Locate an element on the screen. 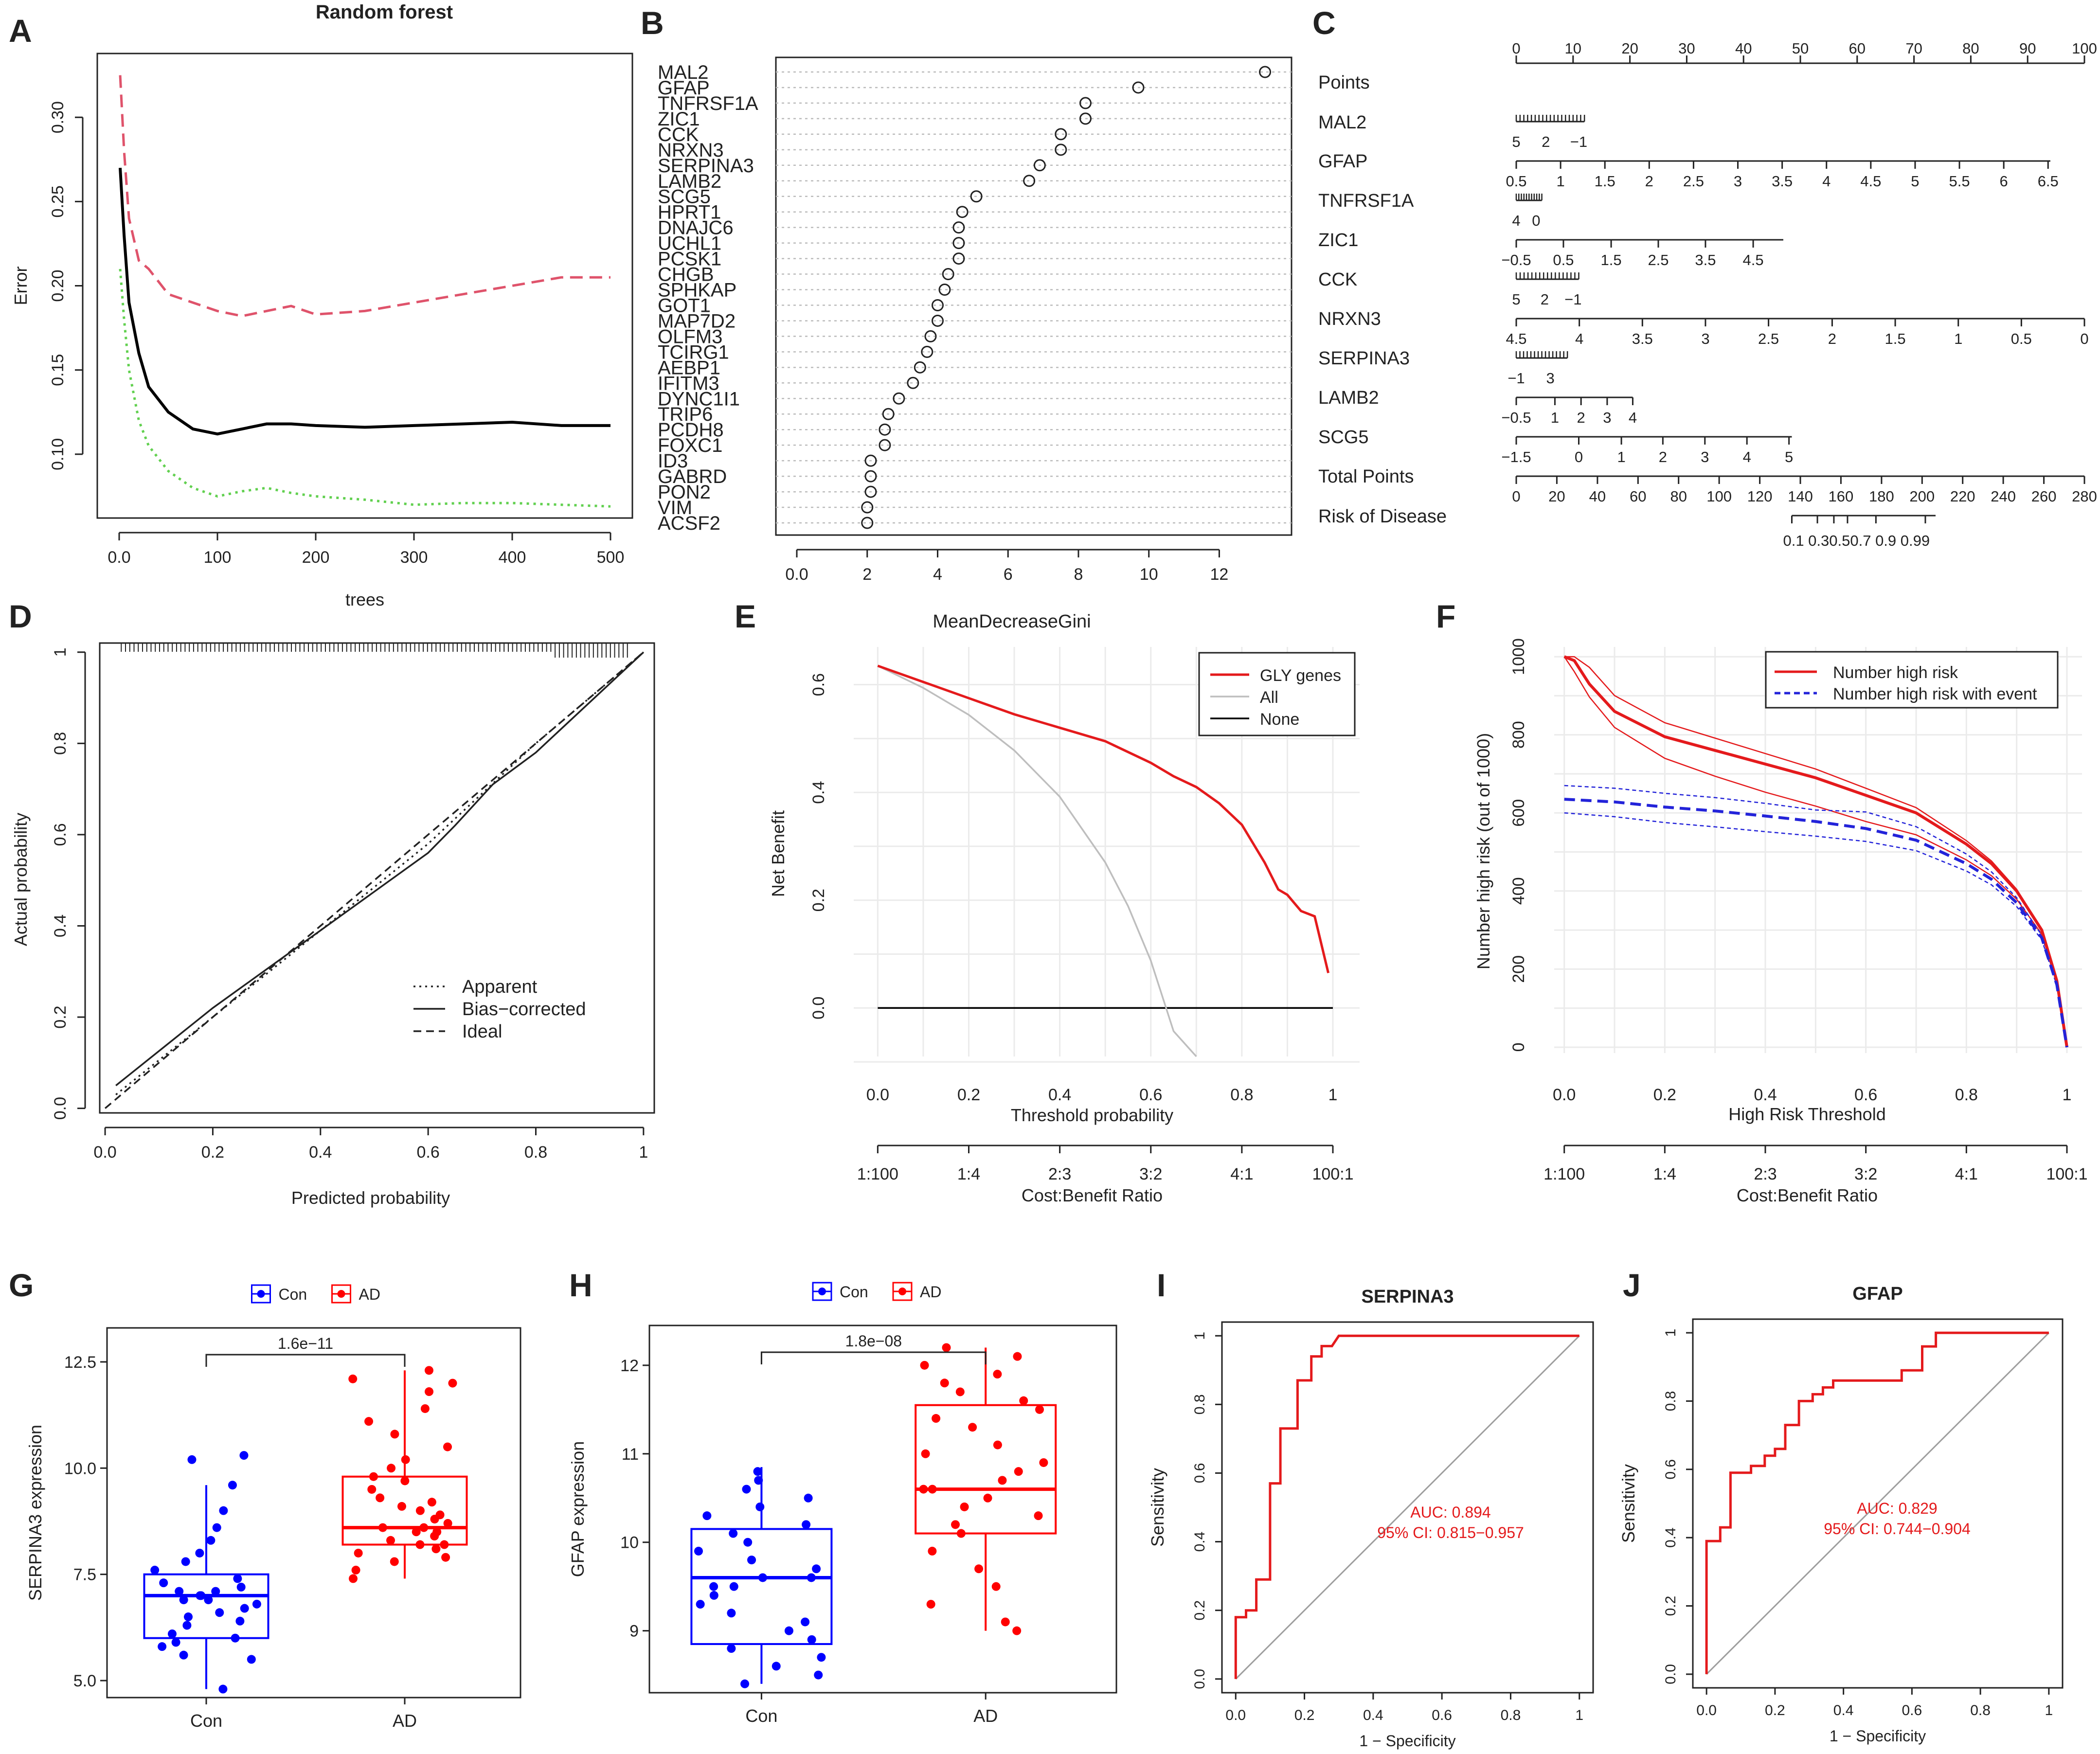  nomogram-tick-labels: 0.1 0.30.50.7 0.9 0.99 is located at coordinates (1856, 540).